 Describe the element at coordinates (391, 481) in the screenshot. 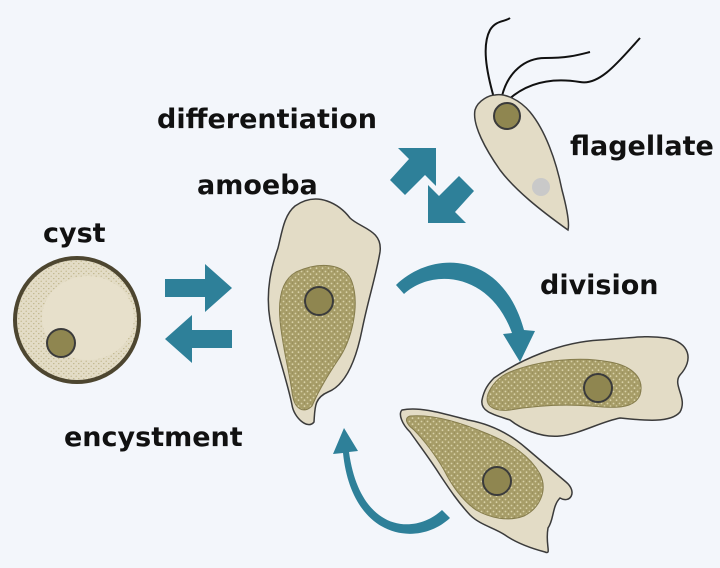

I see `return-arrow` at that location.